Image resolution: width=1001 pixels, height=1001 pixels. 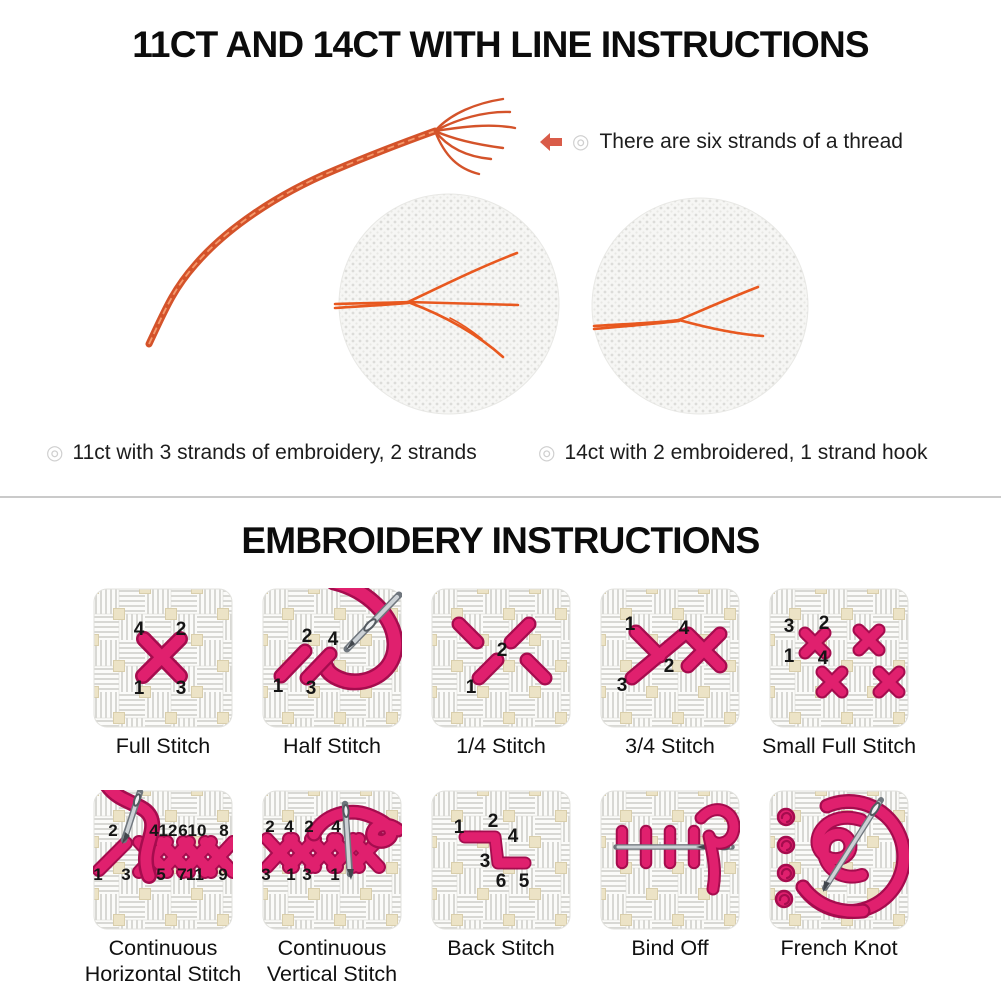 I want to click on arrow-left-icon, so click(x=551, y=142).